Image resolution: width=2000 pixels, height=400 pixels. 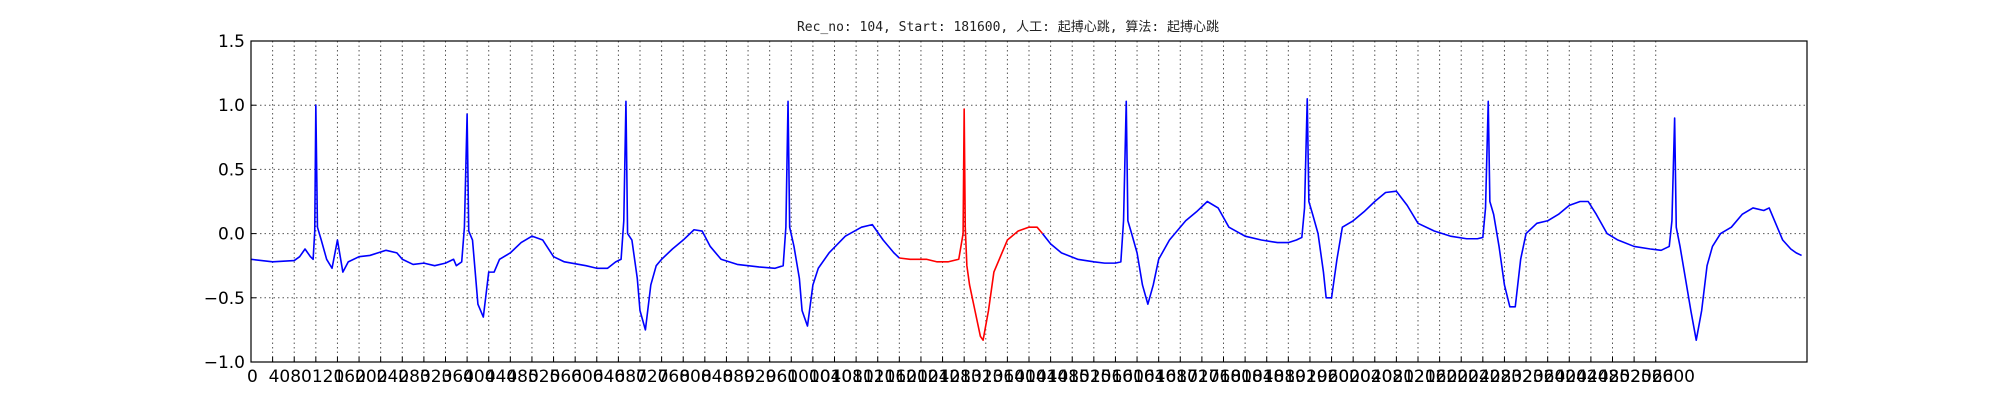 What do you see at coordinates (1327, 377) in the screenshot?
I see `x-tick-label: 1960` at bounding box center [1327, 377].